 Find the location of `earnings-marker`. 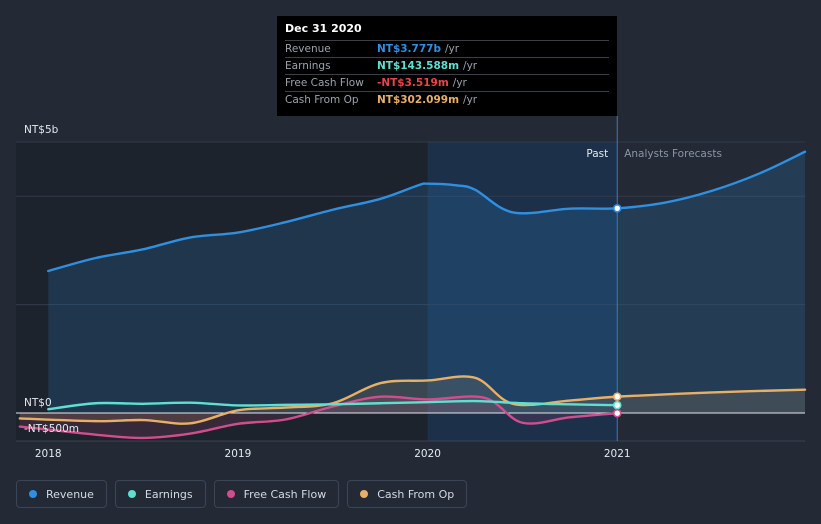

earnings-marker is located at coordinates (617, 405).